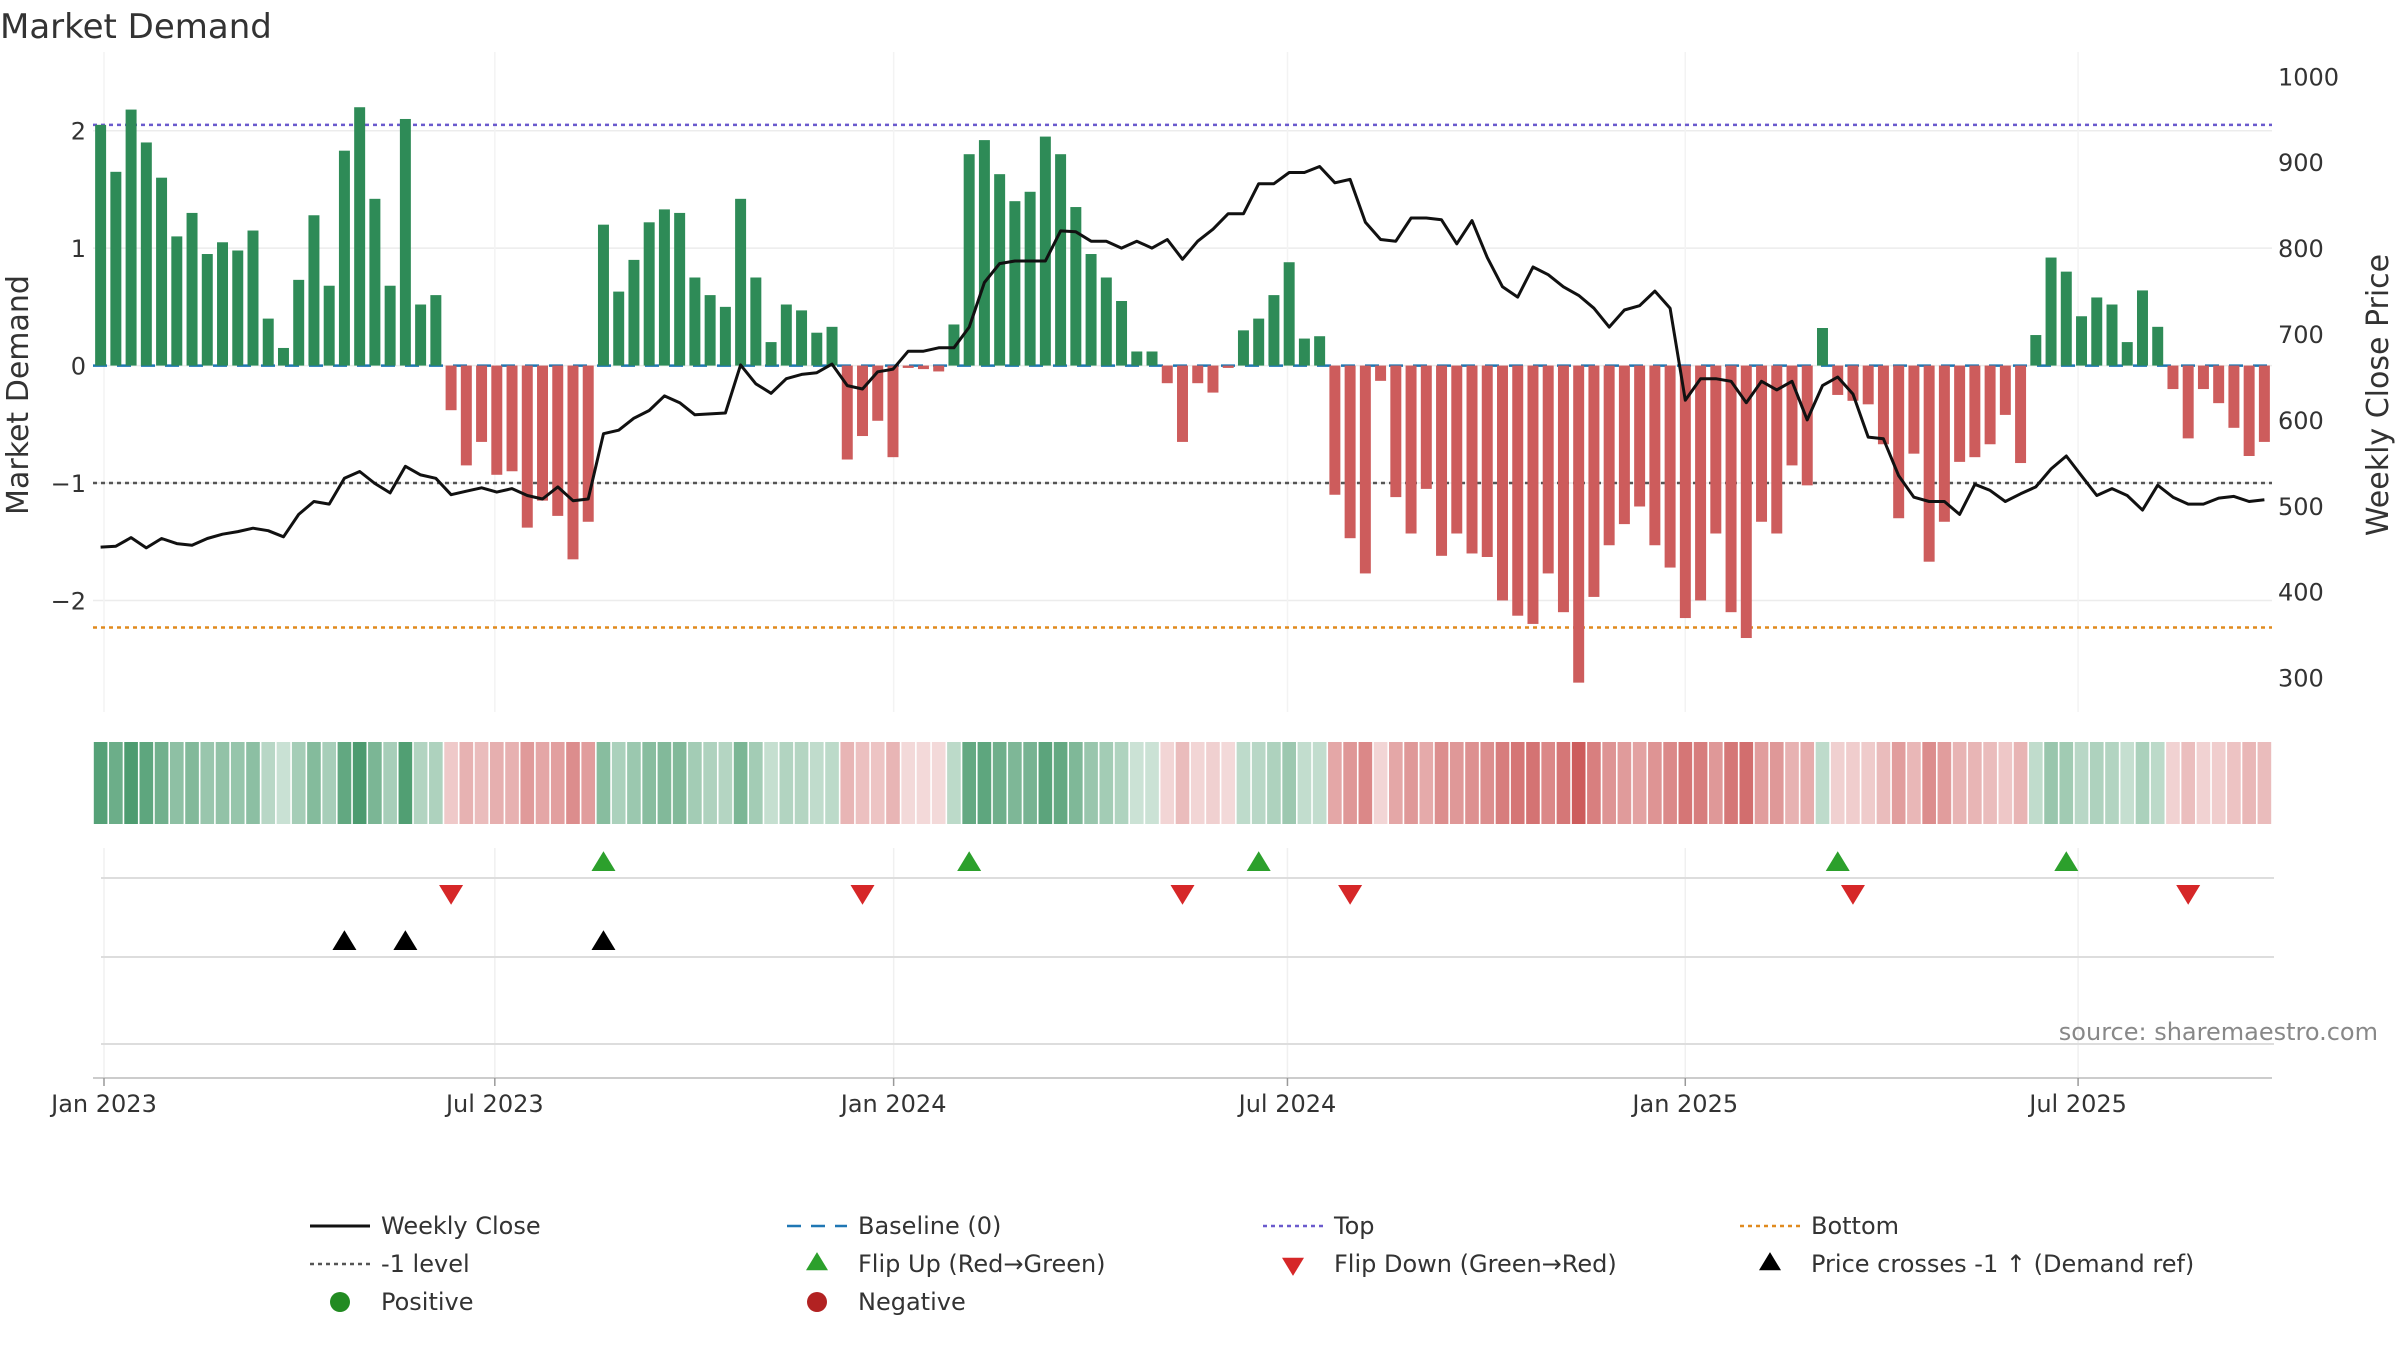  Describe the element at coordinates (1855, 1226) in the screenshot. I see `legend-label: Bottom` at that location.